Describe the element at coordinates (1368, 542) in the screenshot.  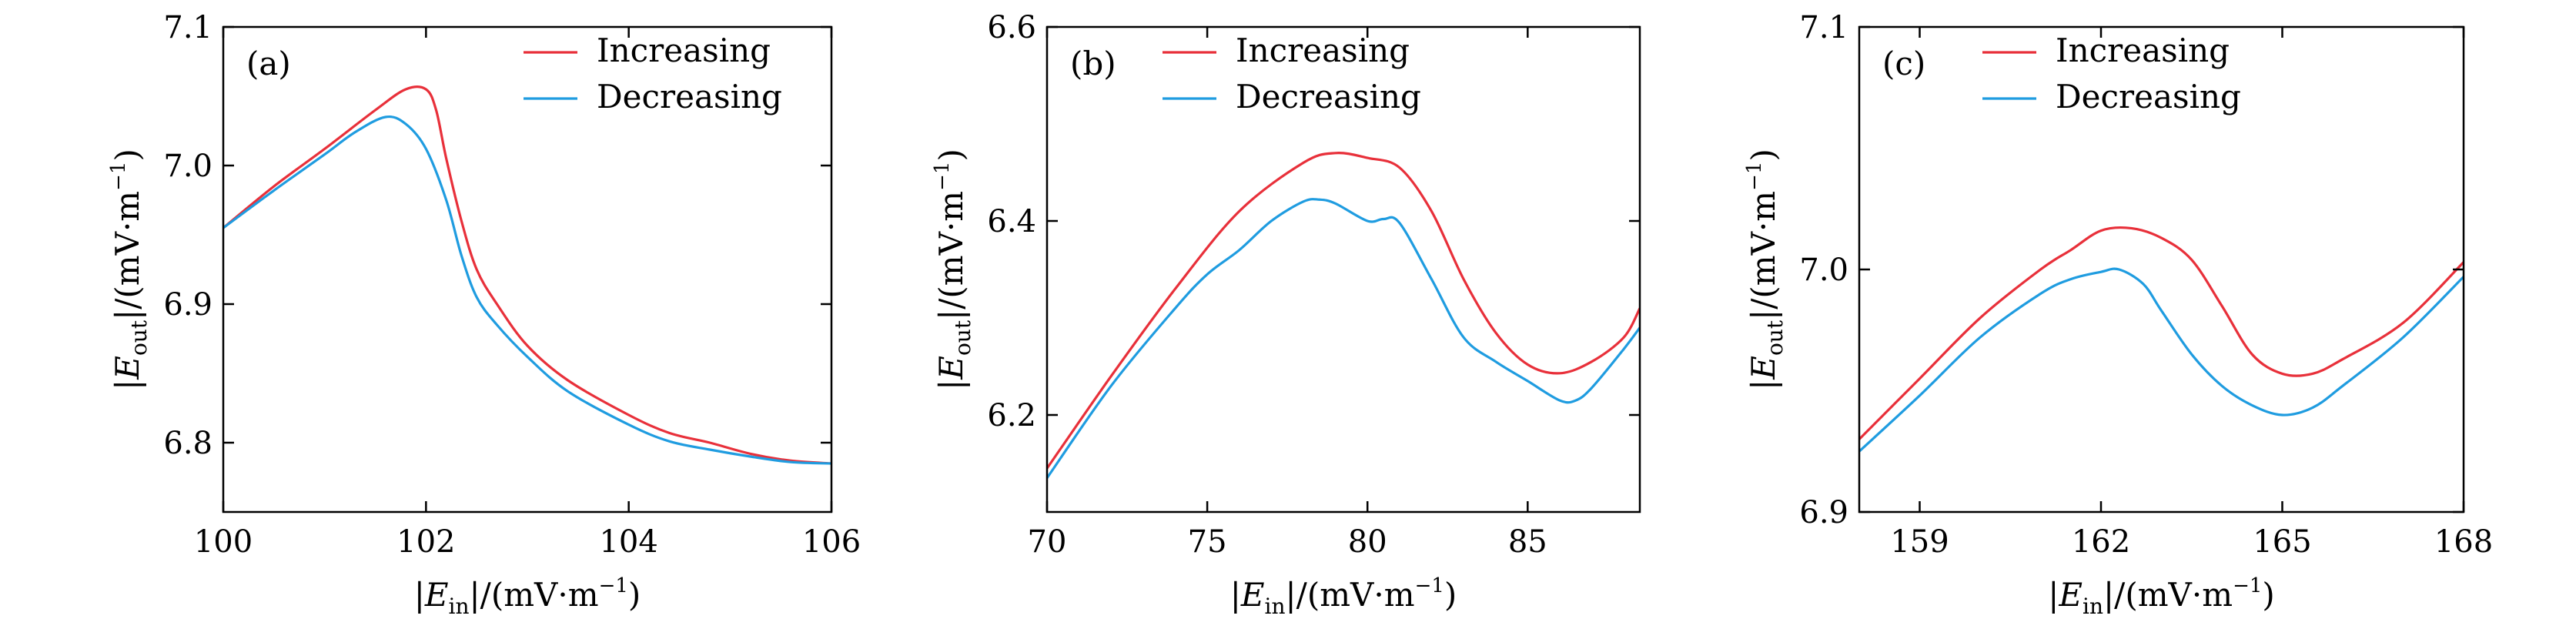
I see `x-tick-label: 80` at that location.